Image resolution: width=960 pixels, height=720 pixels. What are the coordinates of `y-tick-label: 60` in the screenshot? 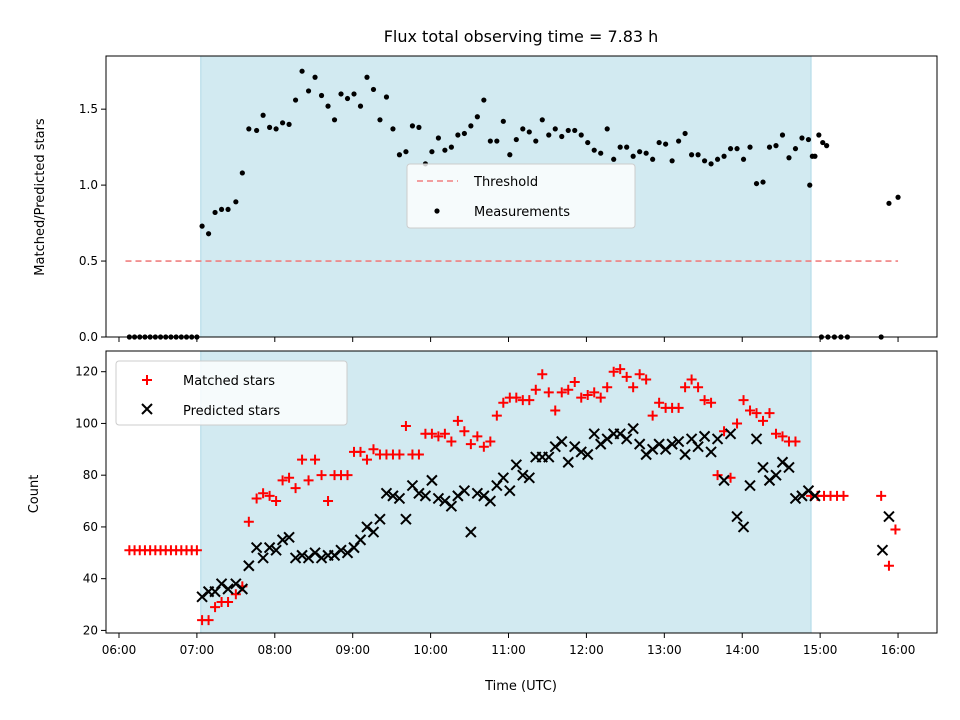 It's located at (90, 527).